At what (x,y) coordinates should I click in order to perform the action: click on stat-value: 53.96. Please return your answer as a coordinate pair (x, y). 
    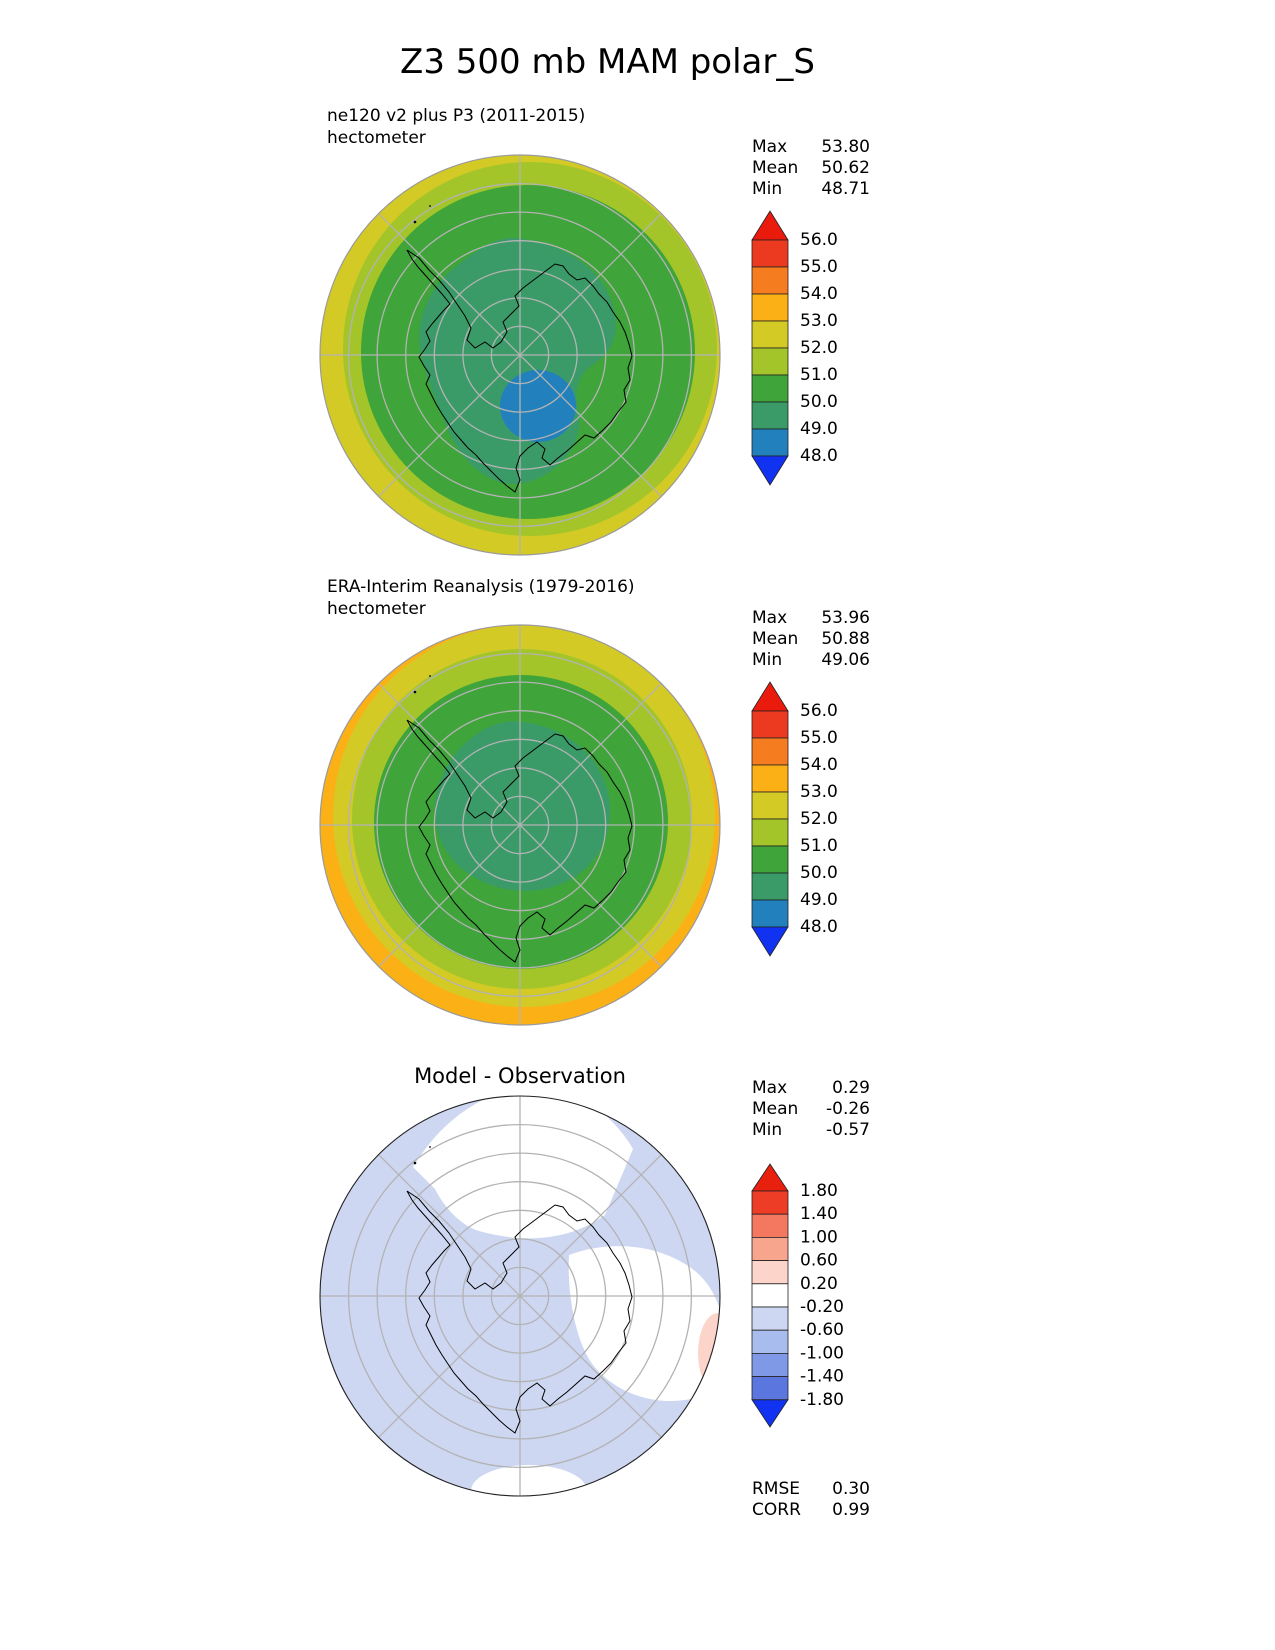
    Looking at the image, I should click on (845, 618).